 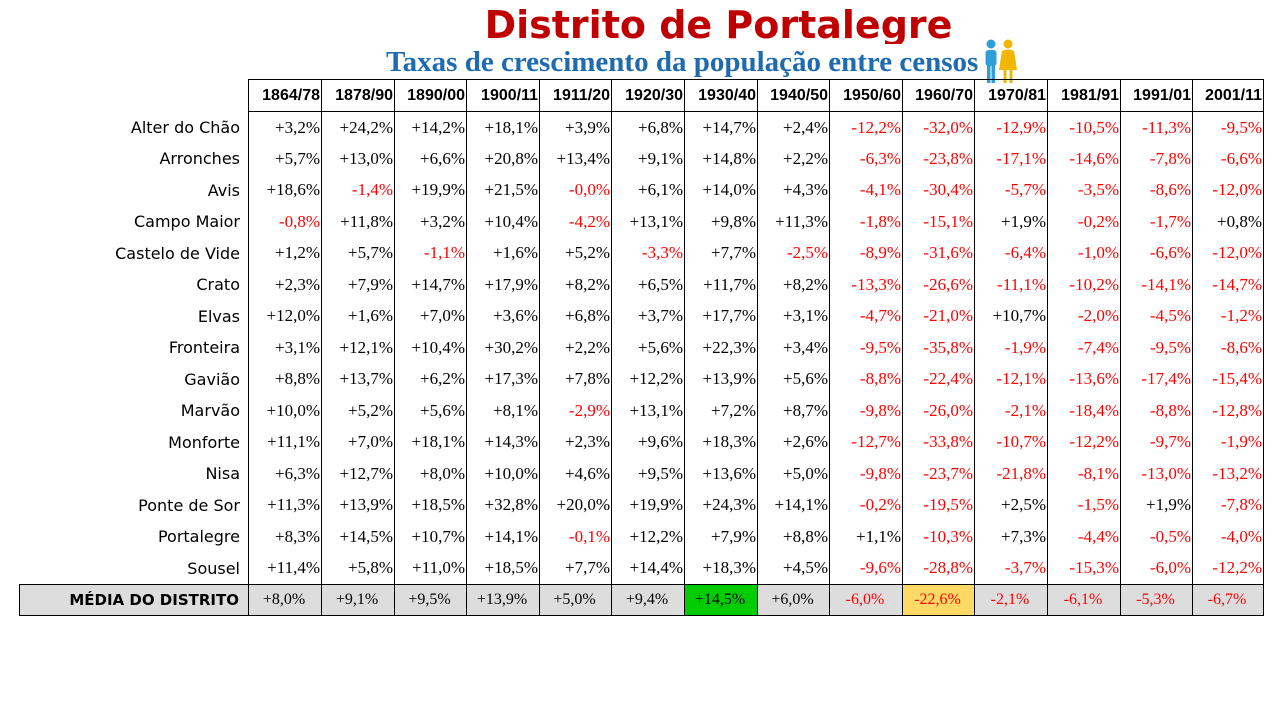 I want to click on growth-rate-cell: -0,1%, so click(x=575, y=537).